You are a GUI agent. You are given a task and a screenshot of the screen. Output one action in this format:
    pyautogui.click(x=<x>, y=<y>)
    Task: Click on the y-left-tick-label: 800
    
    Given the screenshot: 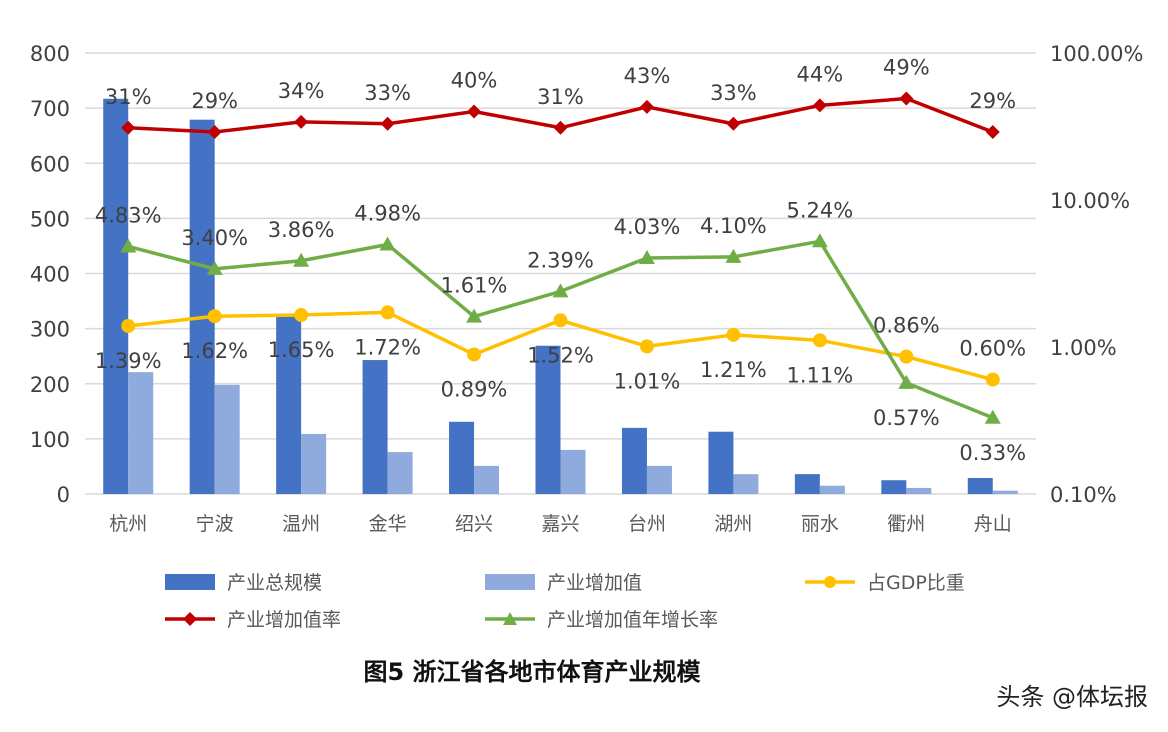 What is the action you would take?
    pyautogui.click(x=50, y=54)
    